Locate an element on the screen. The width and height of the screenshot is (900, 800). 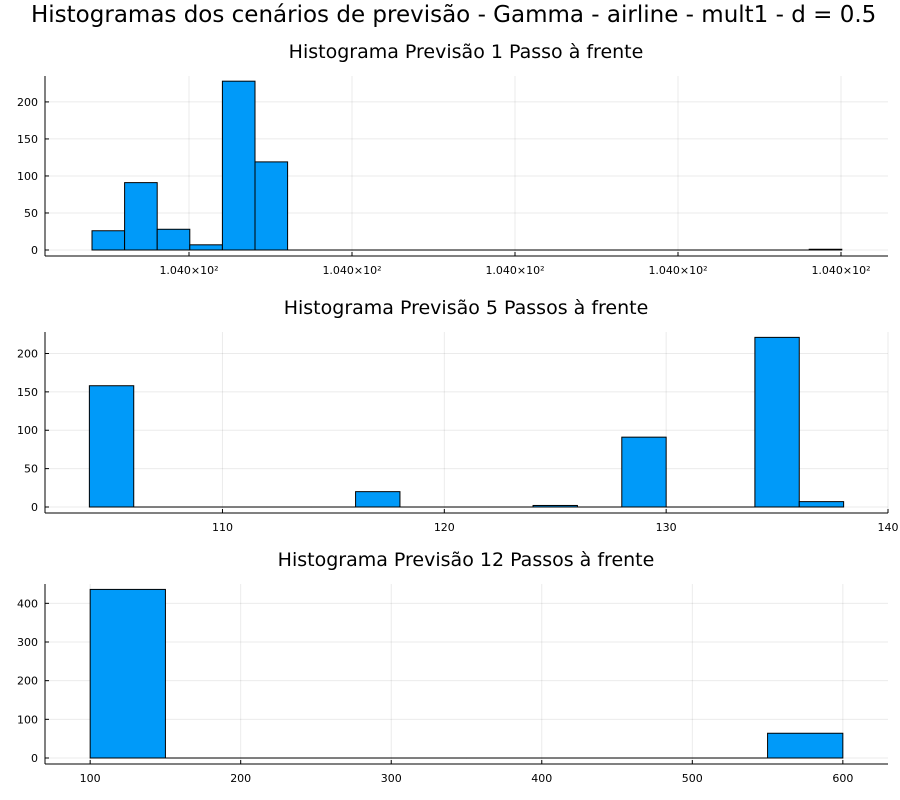
x-tick-label: 110 is located at coordinates (222, 527).